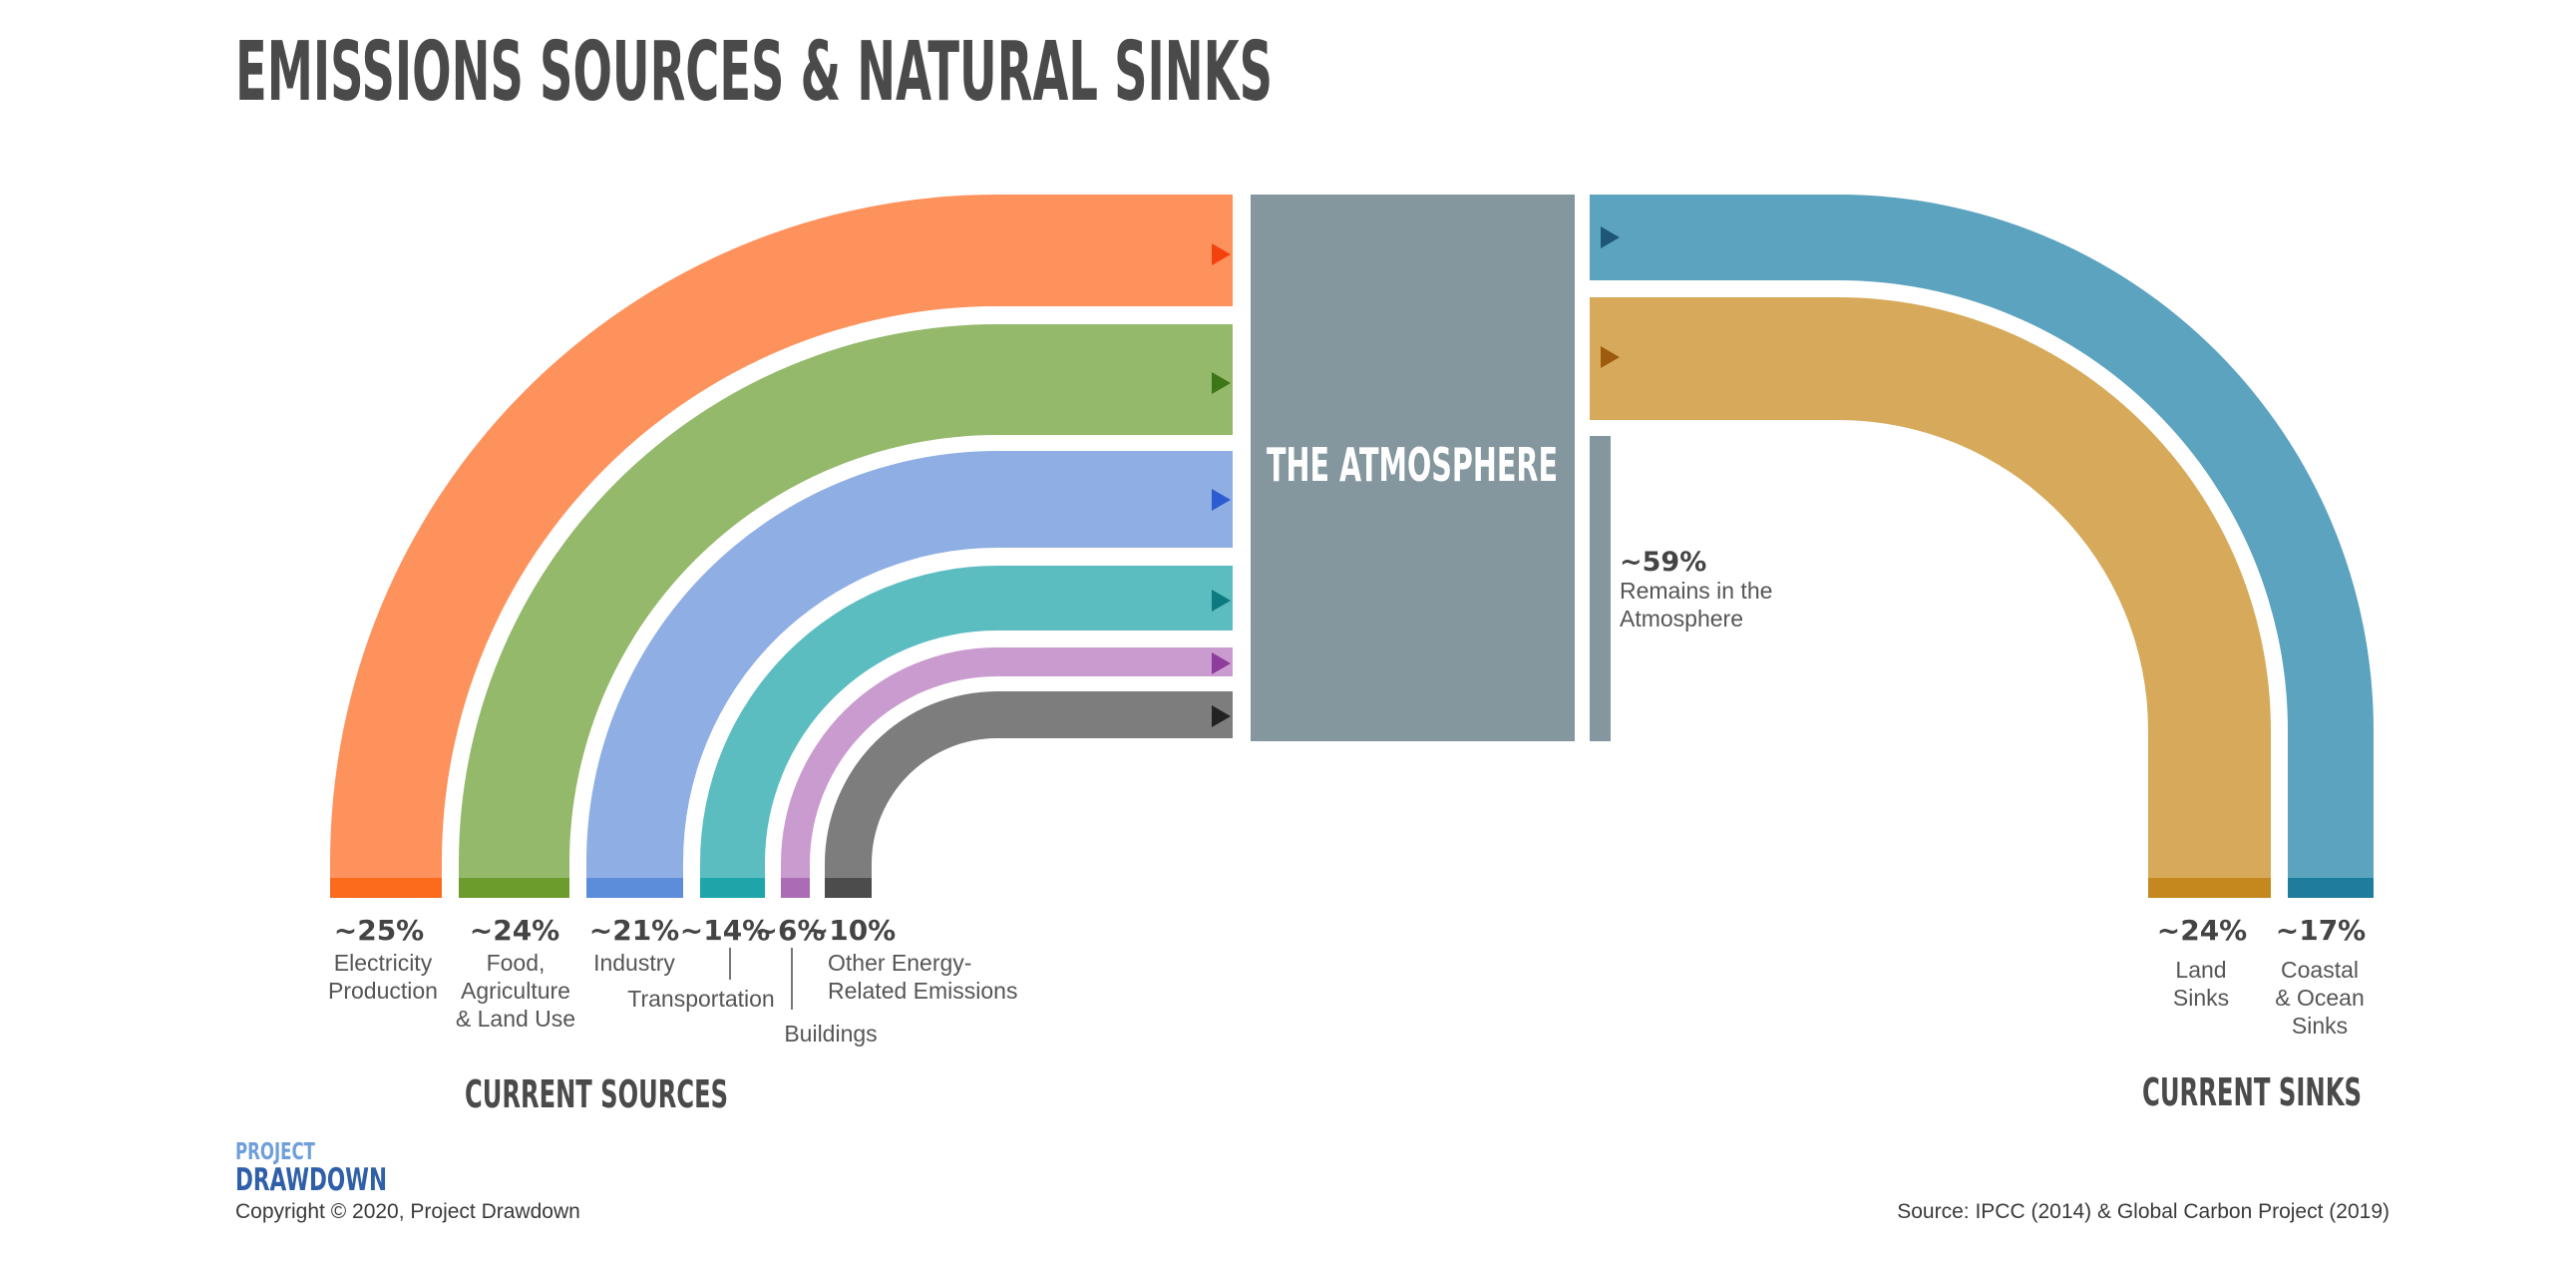 The image size is (2576, 1261). Describe the element at coordinates (1696, 591) in the screenshot. I see `remains-label-line1: Remains in the` at that location.